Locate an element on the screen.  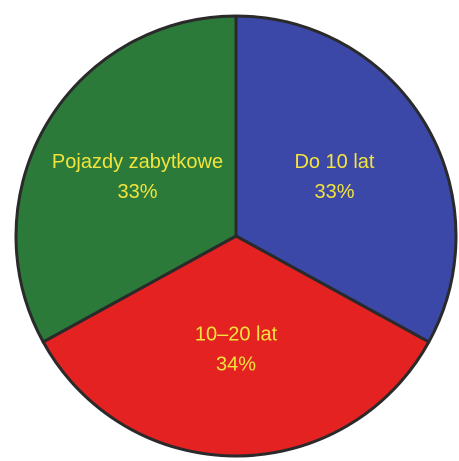
slice-value-label: 34% is located at coordinates (236, 365).